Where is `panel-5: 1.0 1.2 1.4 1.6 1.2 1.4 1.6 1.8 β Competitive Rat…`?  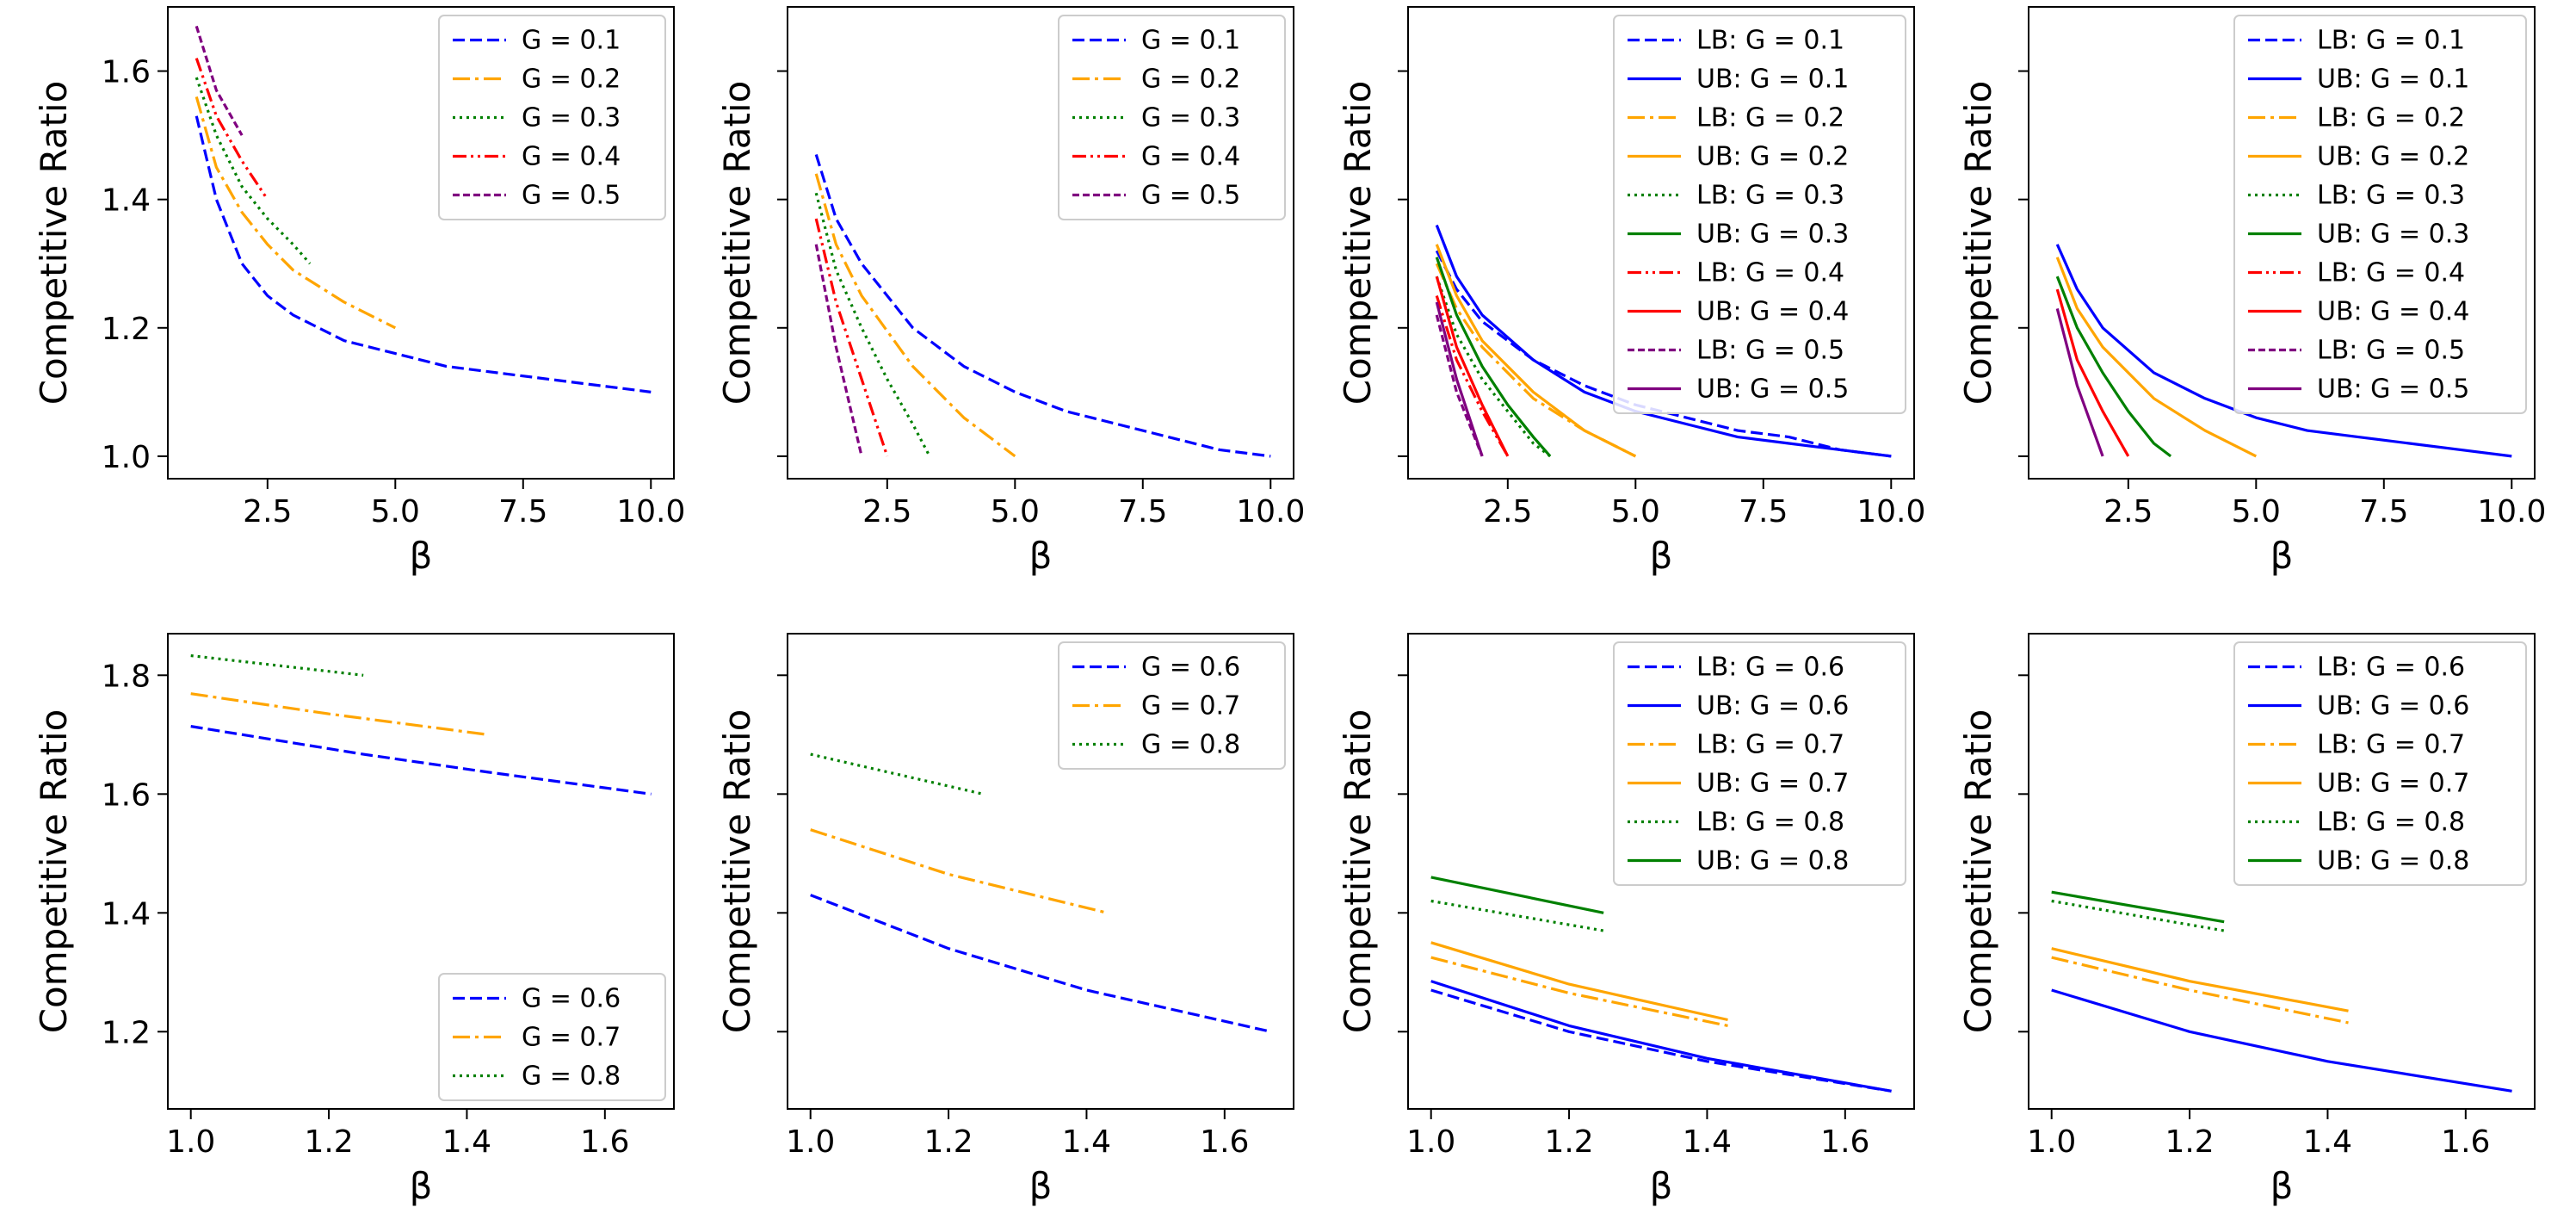
panel-5: 1.0 1.2 1.4 1.6 1.2 1.4 1.6 1.8 β Competitive Rat… is located at coordinates (354, 920).